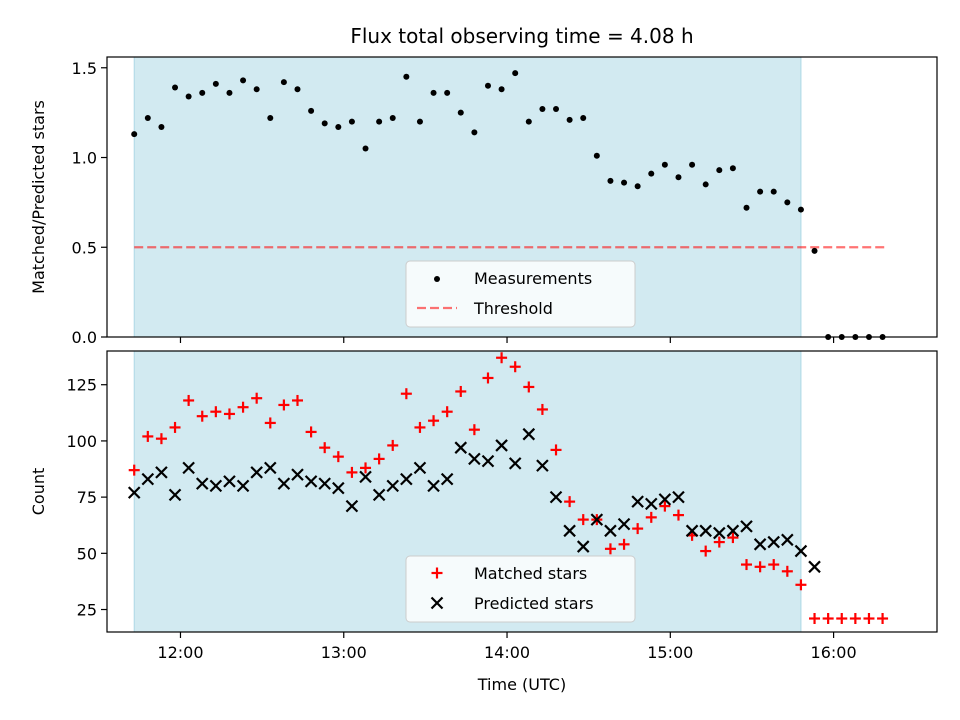  What do you see at coordinates (533, 278) in the screenshot?
I see `legend-measurements-label: Measurements` at bounding box center [533, 278].